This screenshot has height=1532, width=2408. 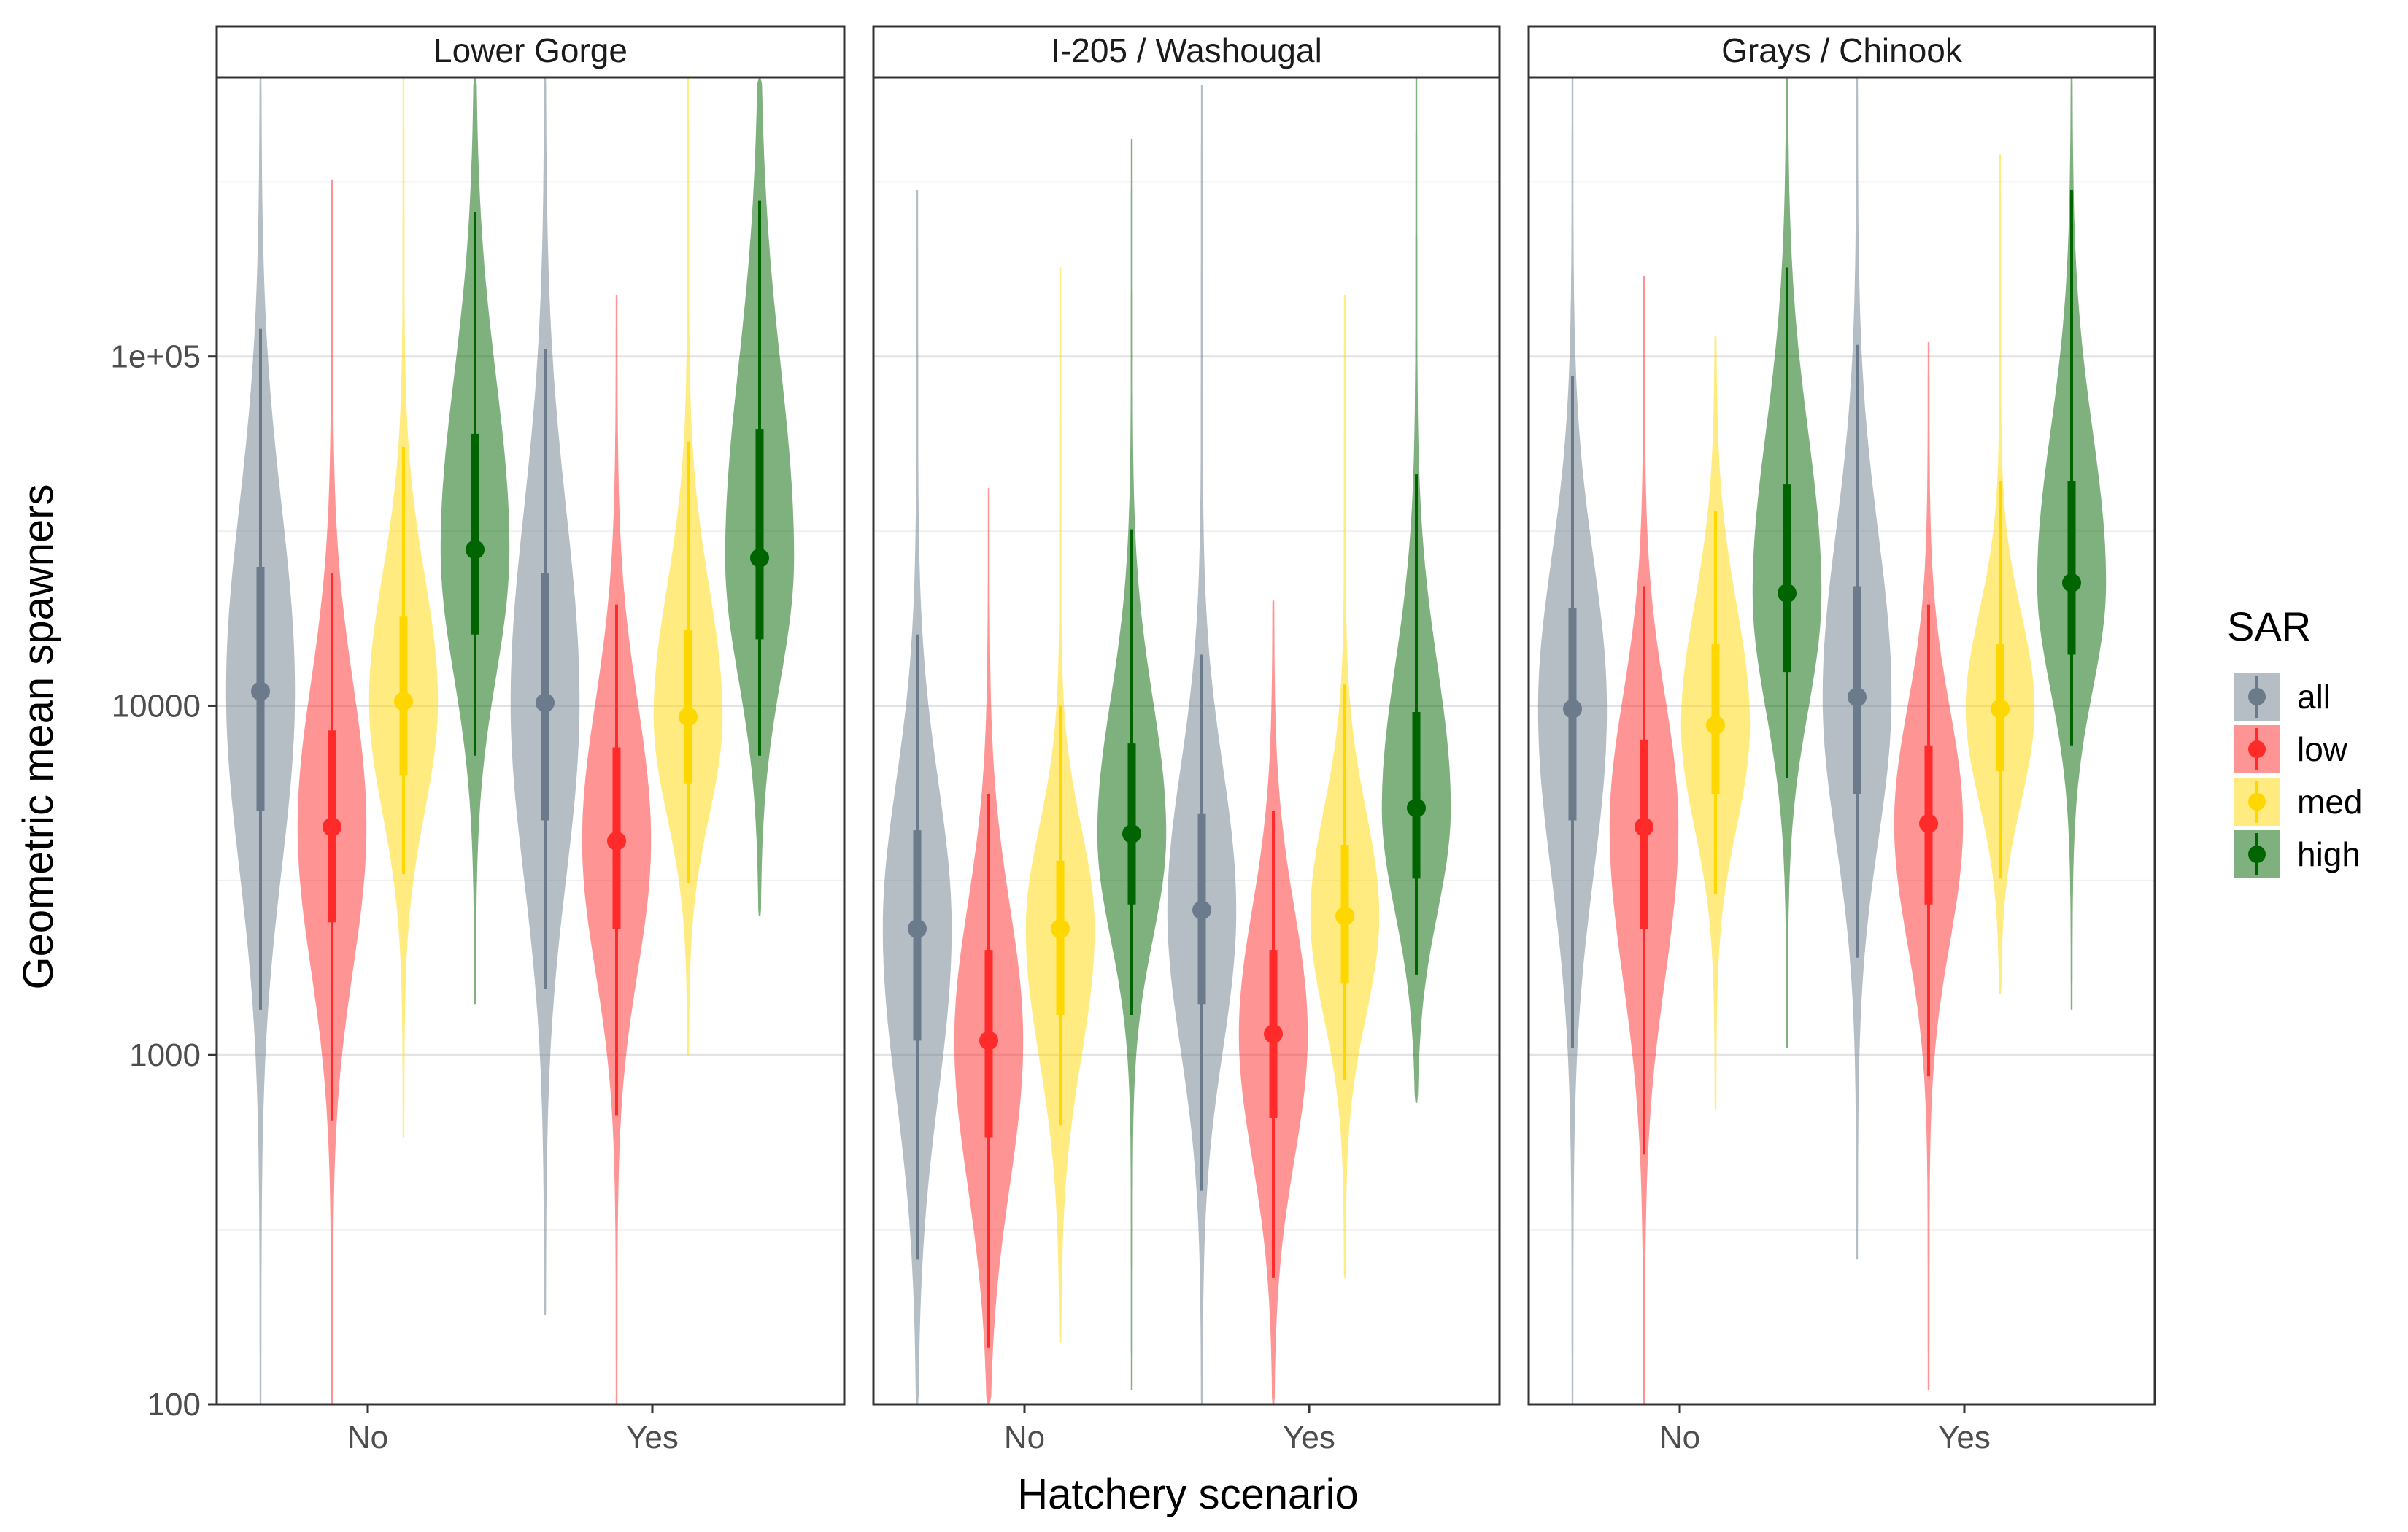 What do you see at coordinates (165, 1055) in the screenshot?
I see `y-tick-label: 1000` at bounding box center [165, 1055].